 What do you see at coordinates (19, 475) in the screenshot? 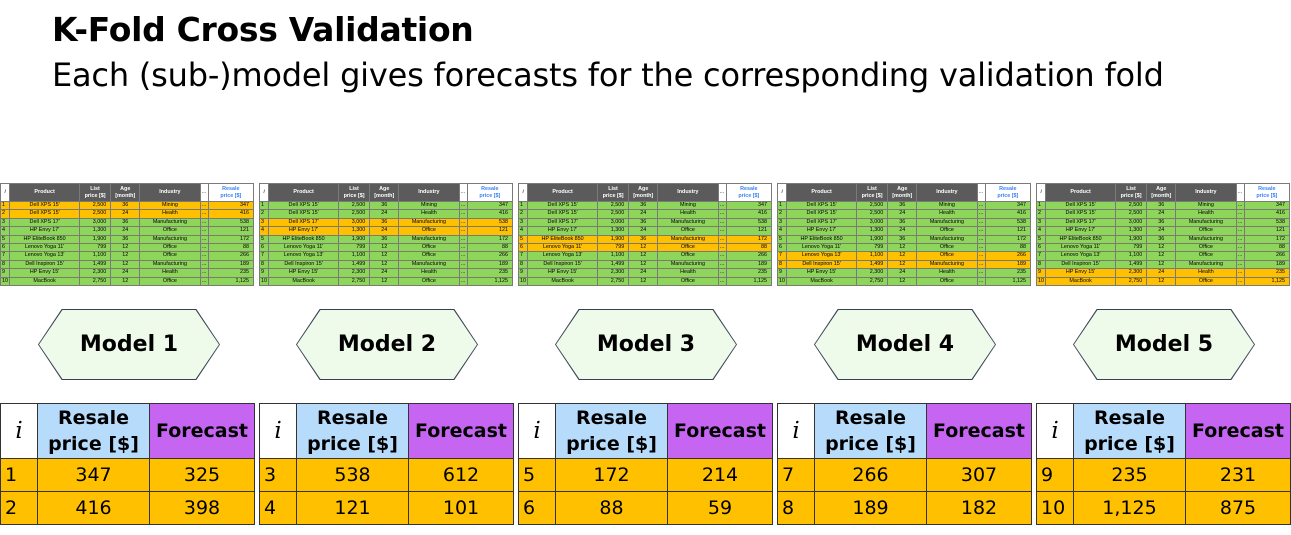
I see `cell-i: 1` at bounding box center [19, 475].